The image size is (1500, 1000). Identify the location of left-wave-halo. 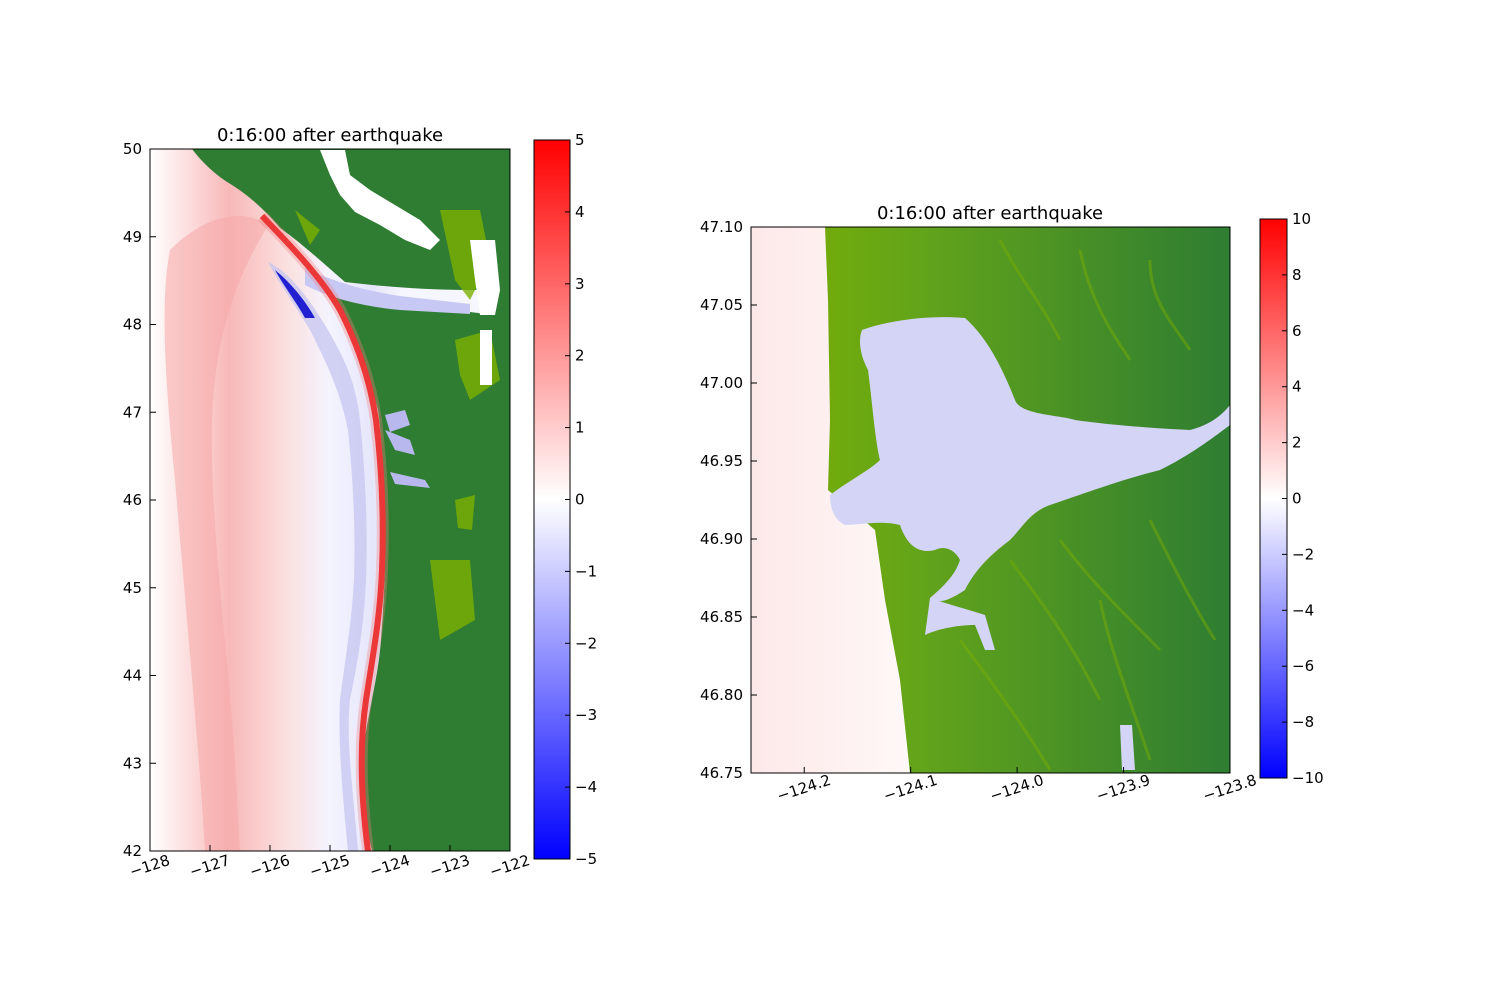
(323, 531).